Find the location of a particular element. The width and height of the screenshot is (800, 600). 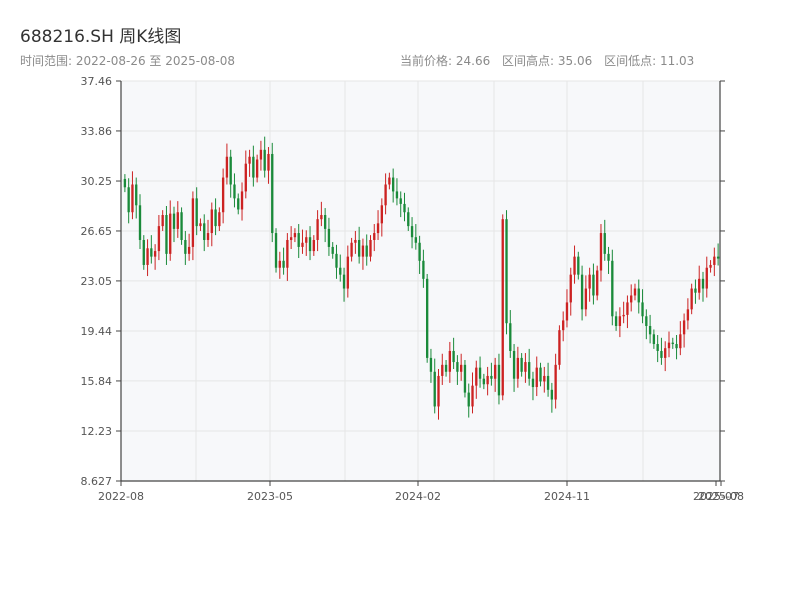

x-tick-label: 2022-08 is located at coordinates (121, 496).